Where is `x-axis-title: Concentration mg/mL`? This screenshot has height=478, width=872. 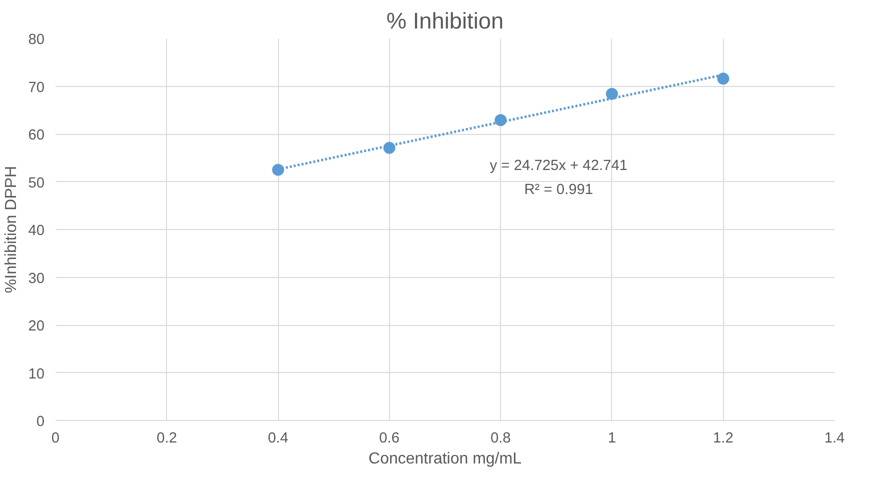 x-axis-title: Concentration mg/mL is located at coordinates (445, 459).